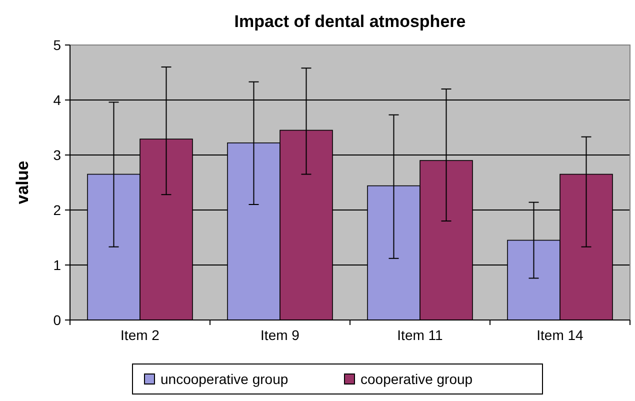 The image size is (635, 401). Describe the element at coordinates (57, 154) in the screenshot. I see `y-tick-label: 3` at that location.